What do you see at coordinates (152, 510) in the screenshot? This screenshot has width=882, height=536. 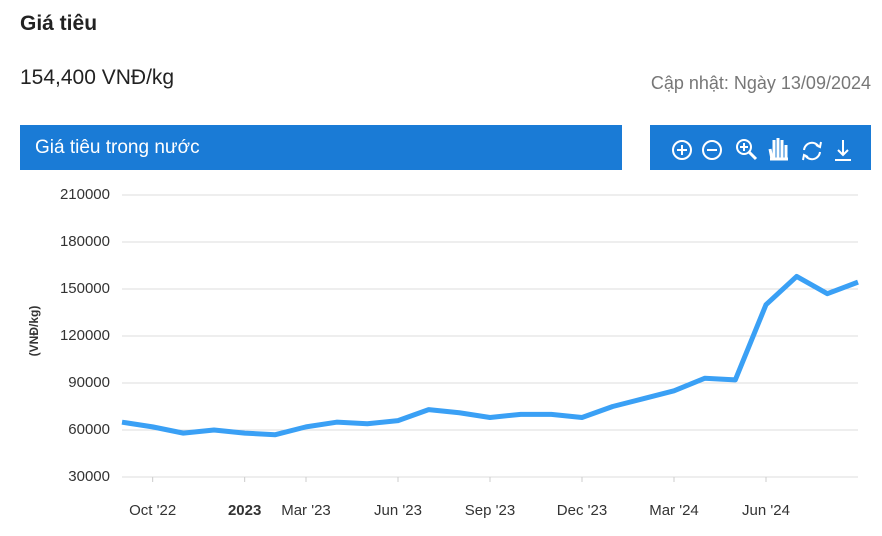 I see `x-tick-label: Oct '22` at bounding box center [152, 510].